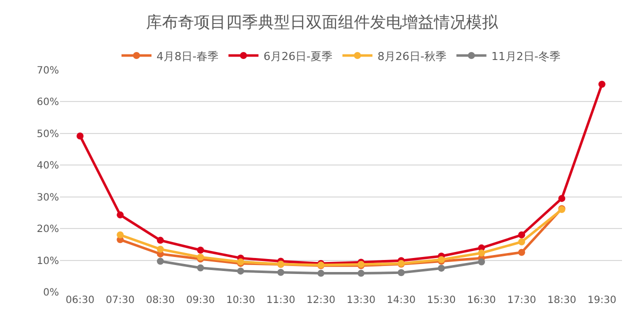  What do you see at coordinates (47, 102) in the screenshot?
I see `y-tick-label: 60%` at bounding box center [47, 102].